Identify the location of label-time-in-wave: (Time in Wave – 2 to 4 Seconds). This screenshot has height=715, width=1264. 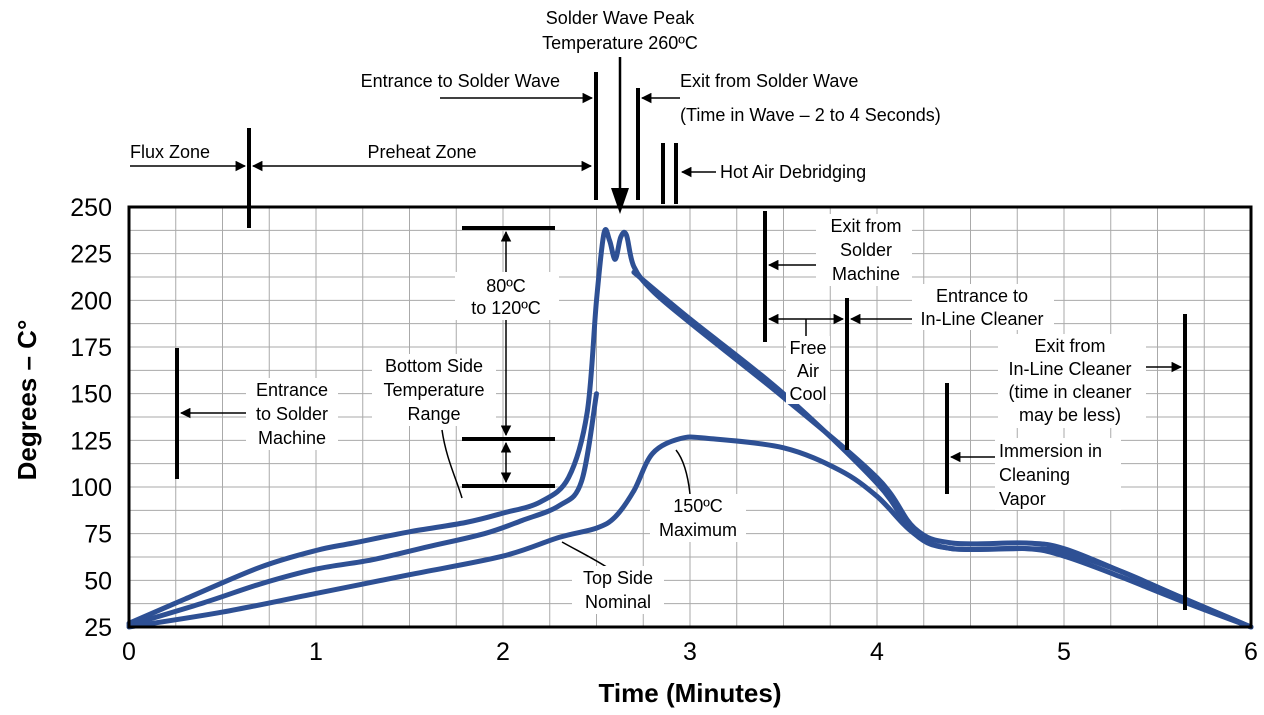
(810, 115).